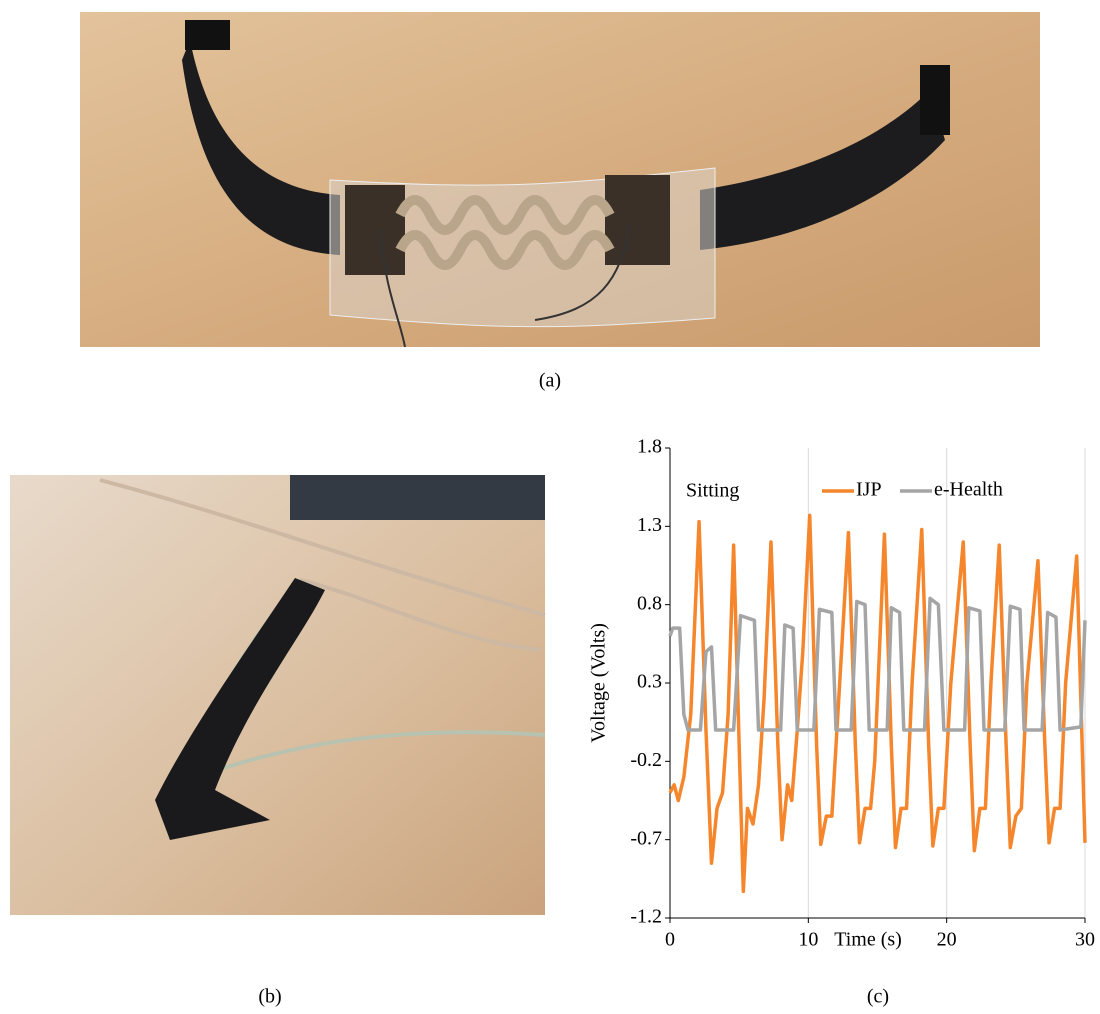  Describe the element at coordinates (712, 491) in the screenshot. I see `annotation: Sitting` at that location.